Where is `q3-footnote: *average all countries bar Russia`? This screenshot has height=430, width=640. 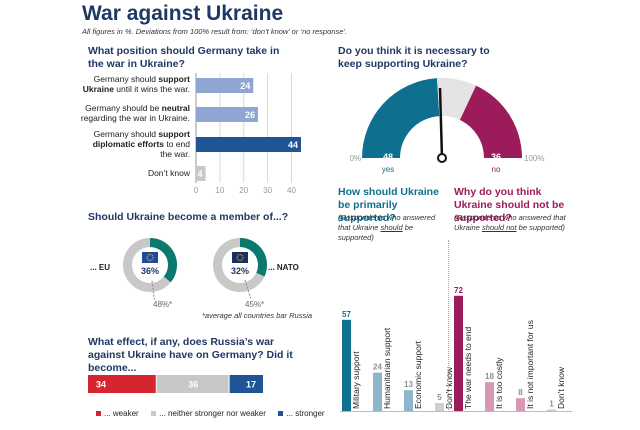
q3-footnote: *average all countries bar Russia is located at coordinates (257, 315).